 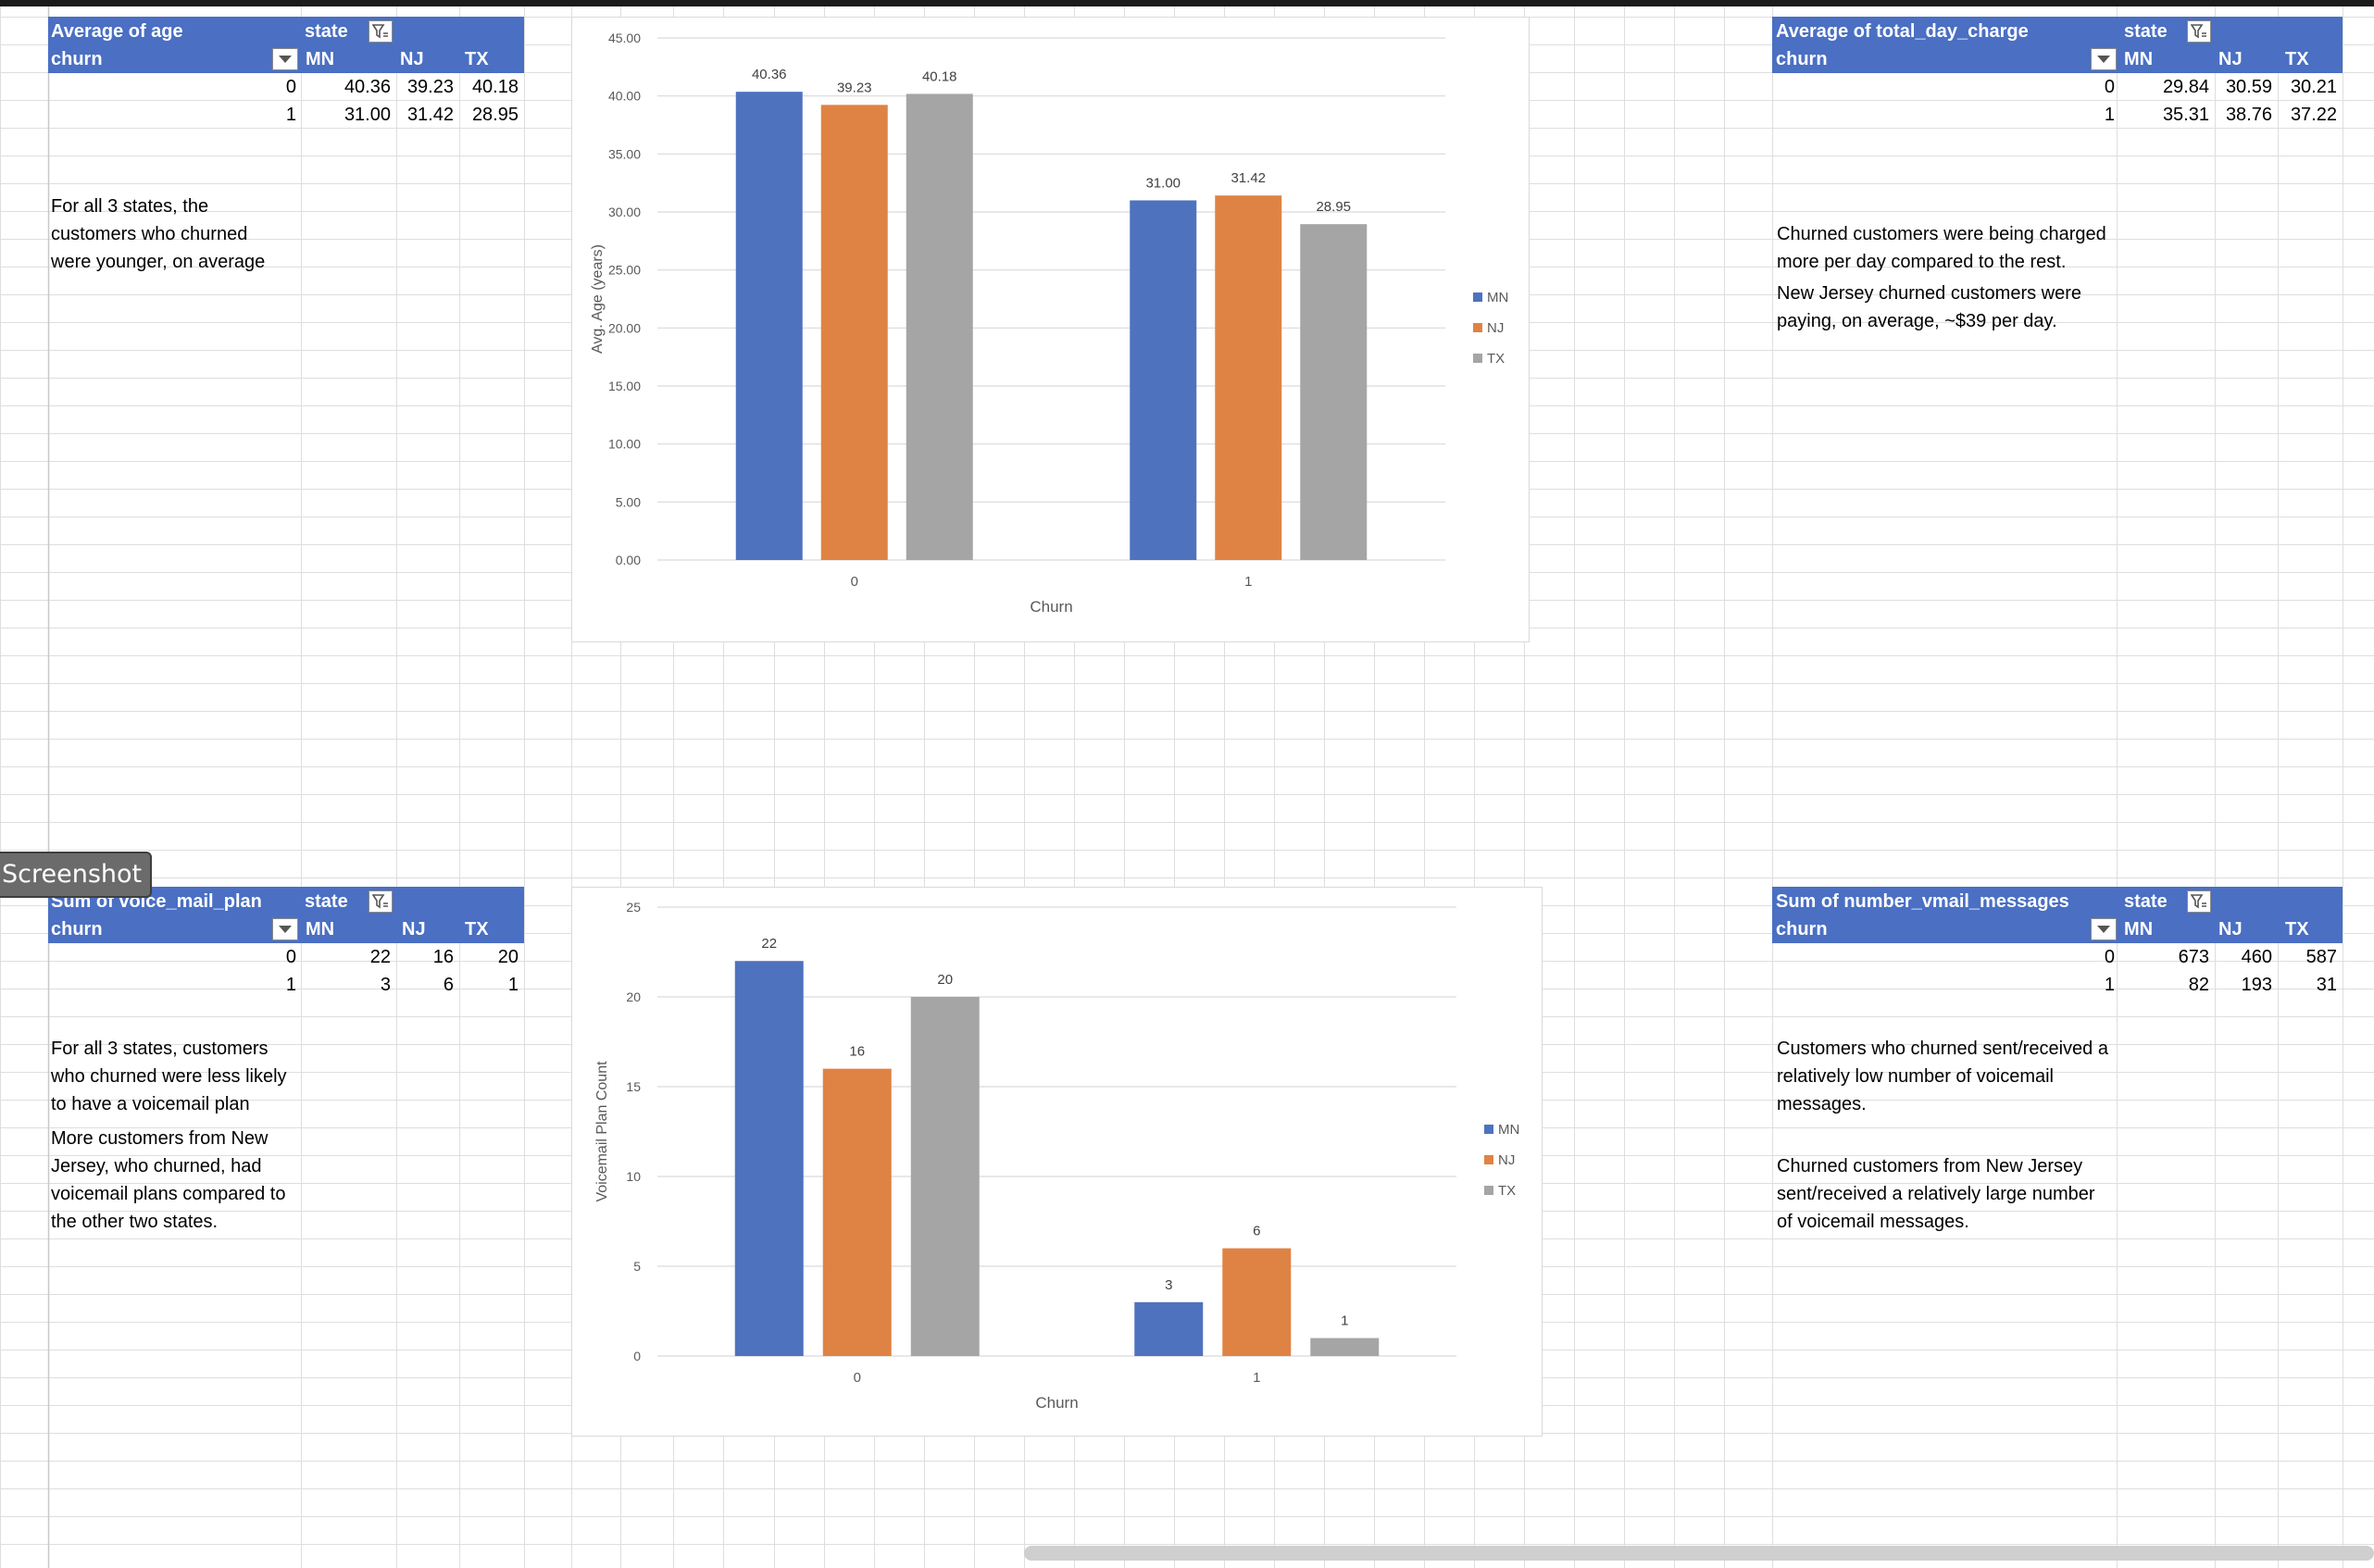 I want to click on note-line: Churned customers from New Jersey, so click(x=1930, y=1166).